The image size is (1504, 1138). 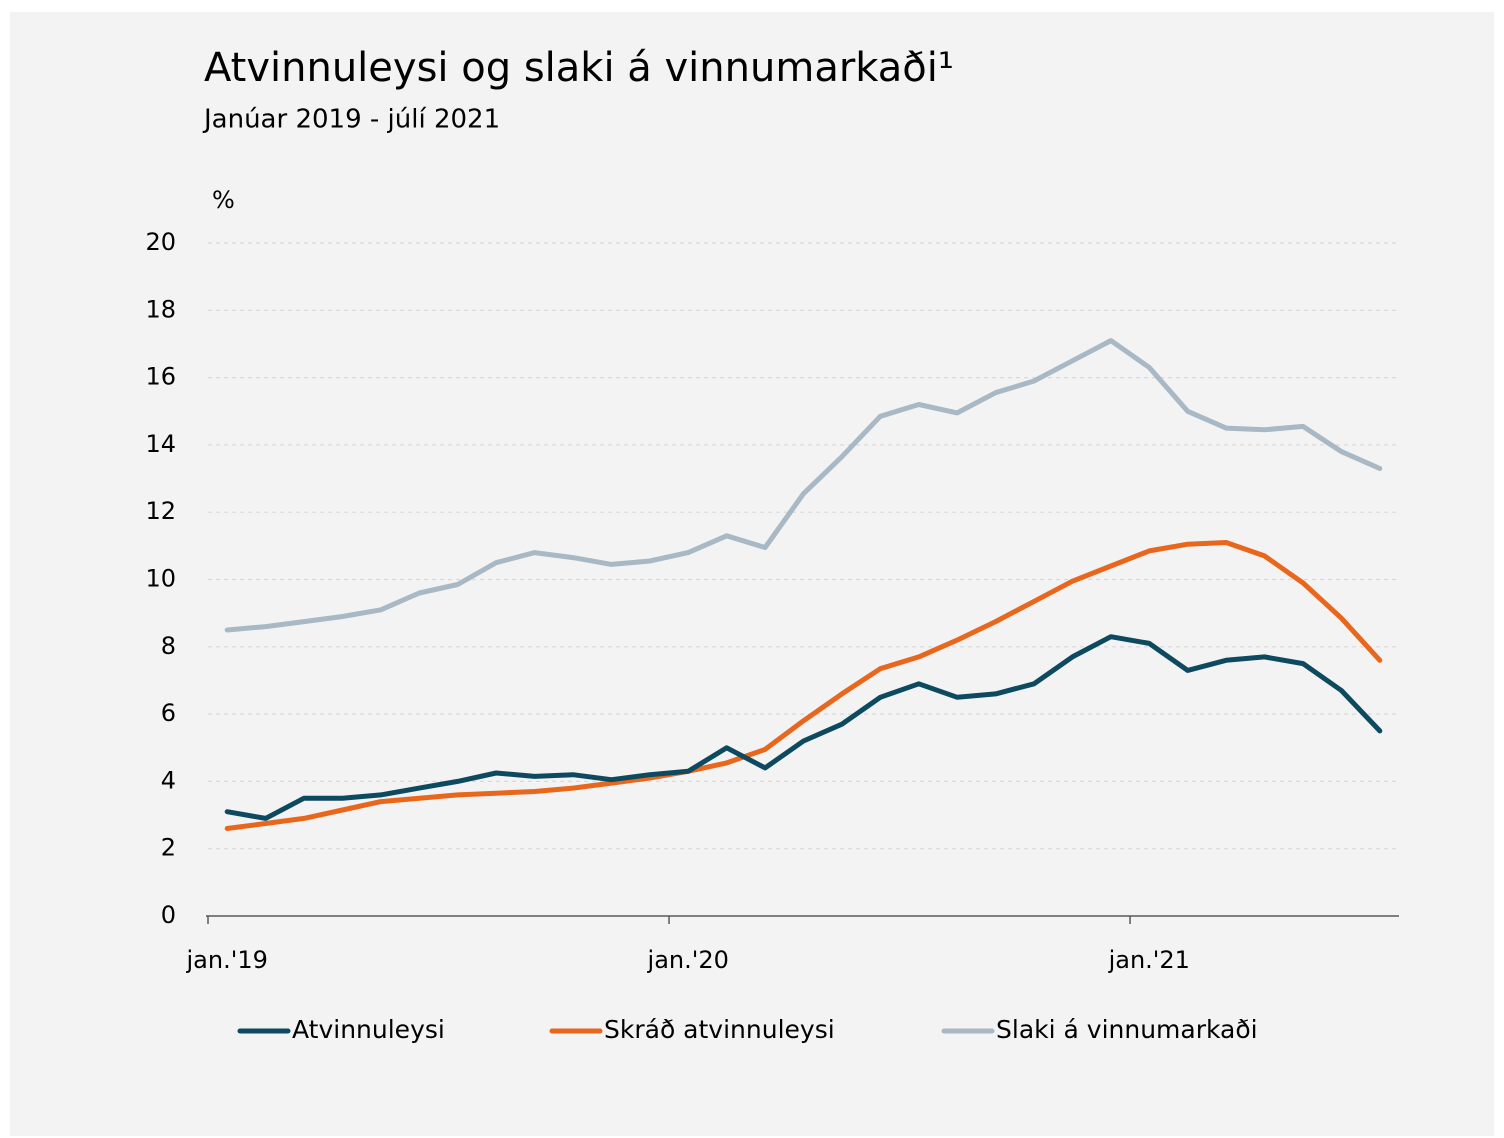 I want to click on chart-subtitle: Janúar 2019 - júlí 2021, so click(x=351, y=120).